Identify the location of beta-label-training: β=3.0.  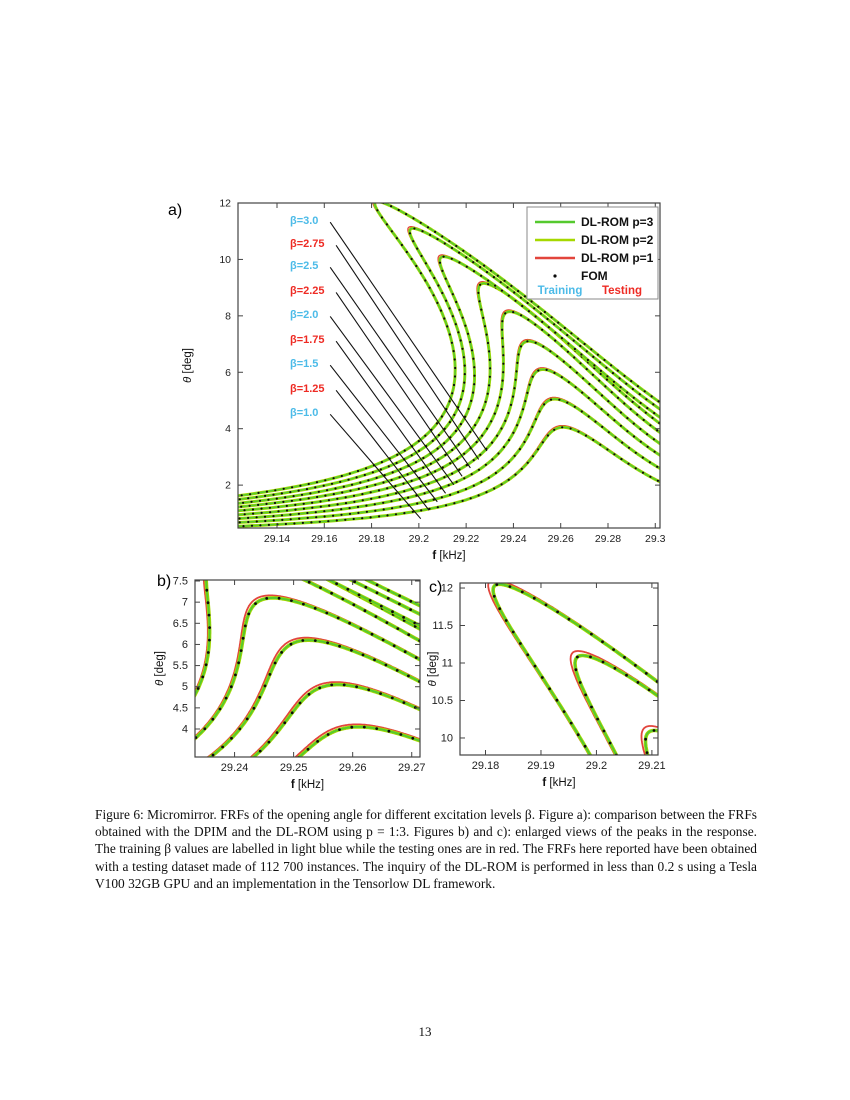
(304, 221).